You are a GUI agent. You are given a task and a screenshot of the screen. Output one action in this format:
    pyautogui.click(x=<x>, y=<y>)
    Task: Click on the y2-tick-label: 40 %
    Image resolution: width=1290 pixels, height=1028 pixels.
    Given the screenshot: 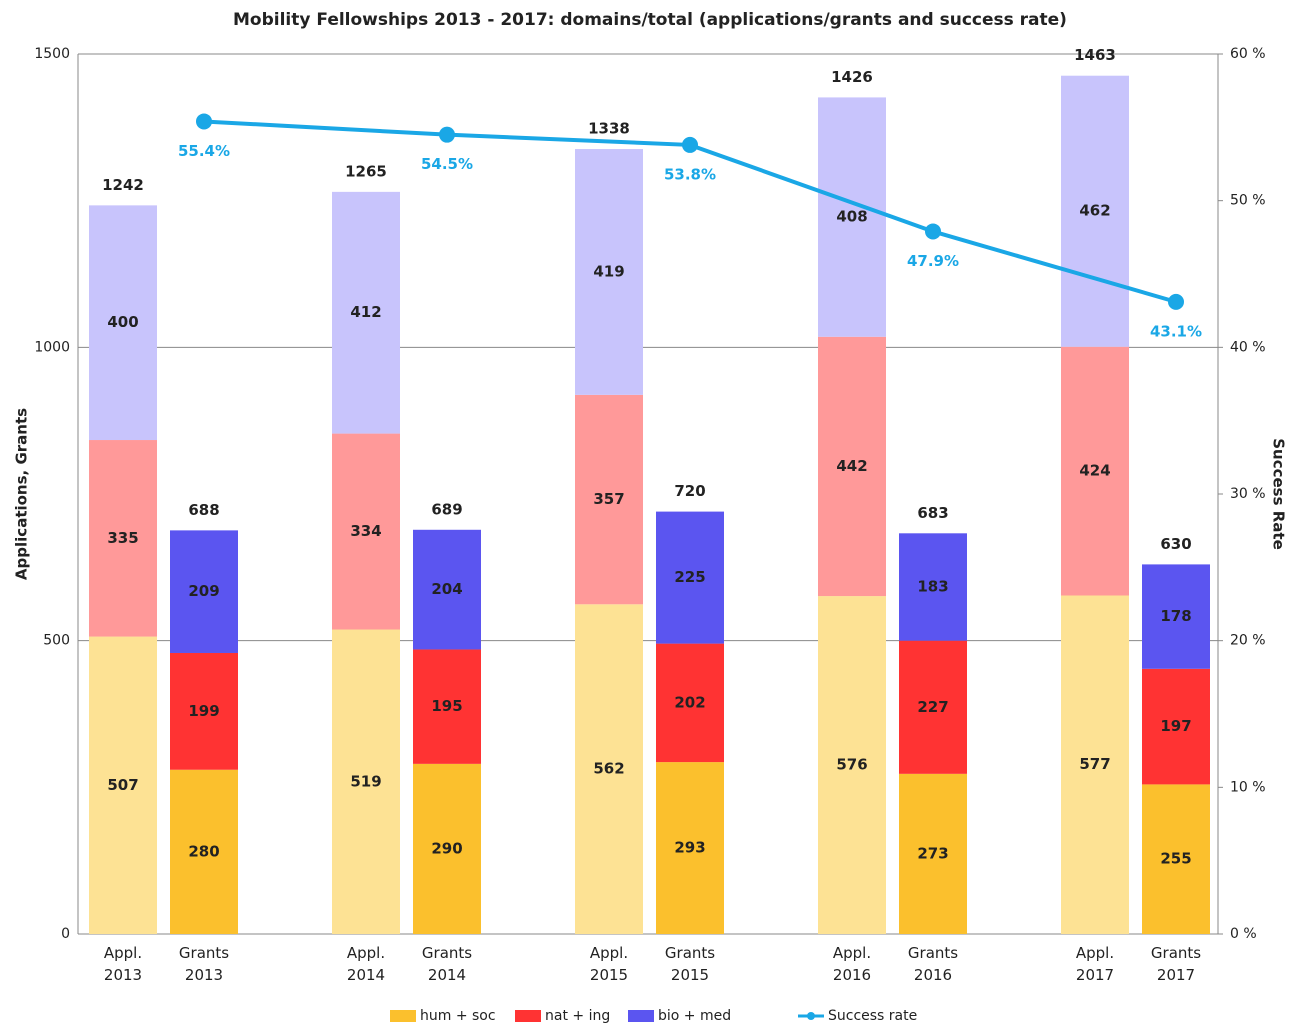 What is the action you would take?
    pyautogui.click(x=1248, y=347)
    